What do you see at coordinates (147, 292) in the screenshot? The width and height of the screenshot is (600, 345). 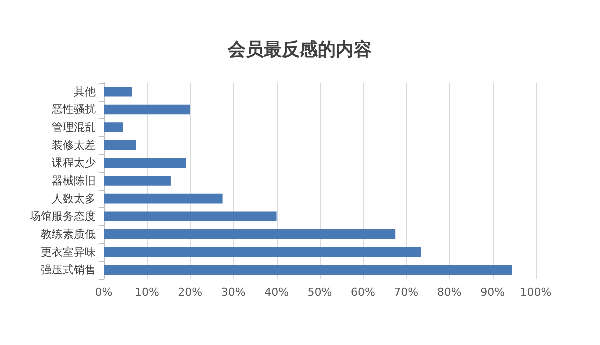 I see `x-tick-label: 10%` at bounding box center [147, 292].